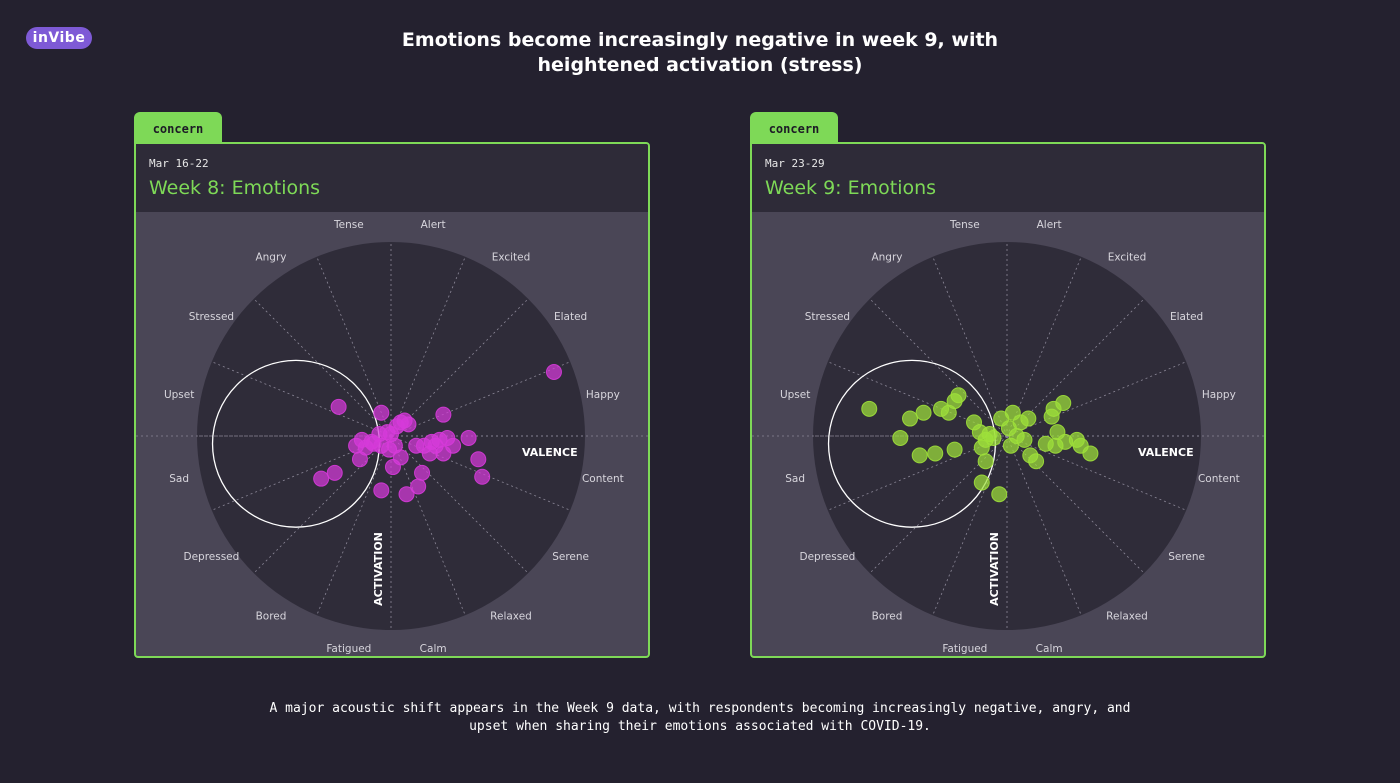 Image resolution: width=1400 pixels, height=783 pixels. What do you see at coordinates (851, 188) in the screenshot?
I see `card-title: Week 9: Emotions` at bounding box center [851, 188].